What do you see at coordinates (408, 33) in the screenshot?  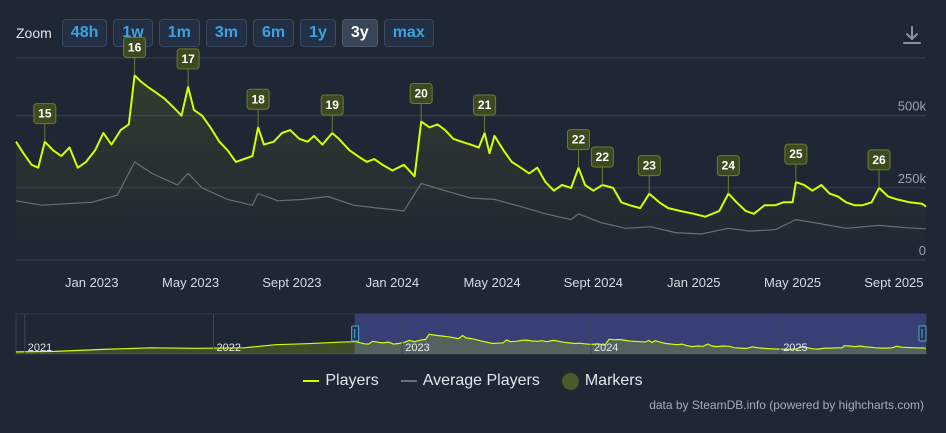 I see `zoom-max-button: max` at bounding box center [408, 33].